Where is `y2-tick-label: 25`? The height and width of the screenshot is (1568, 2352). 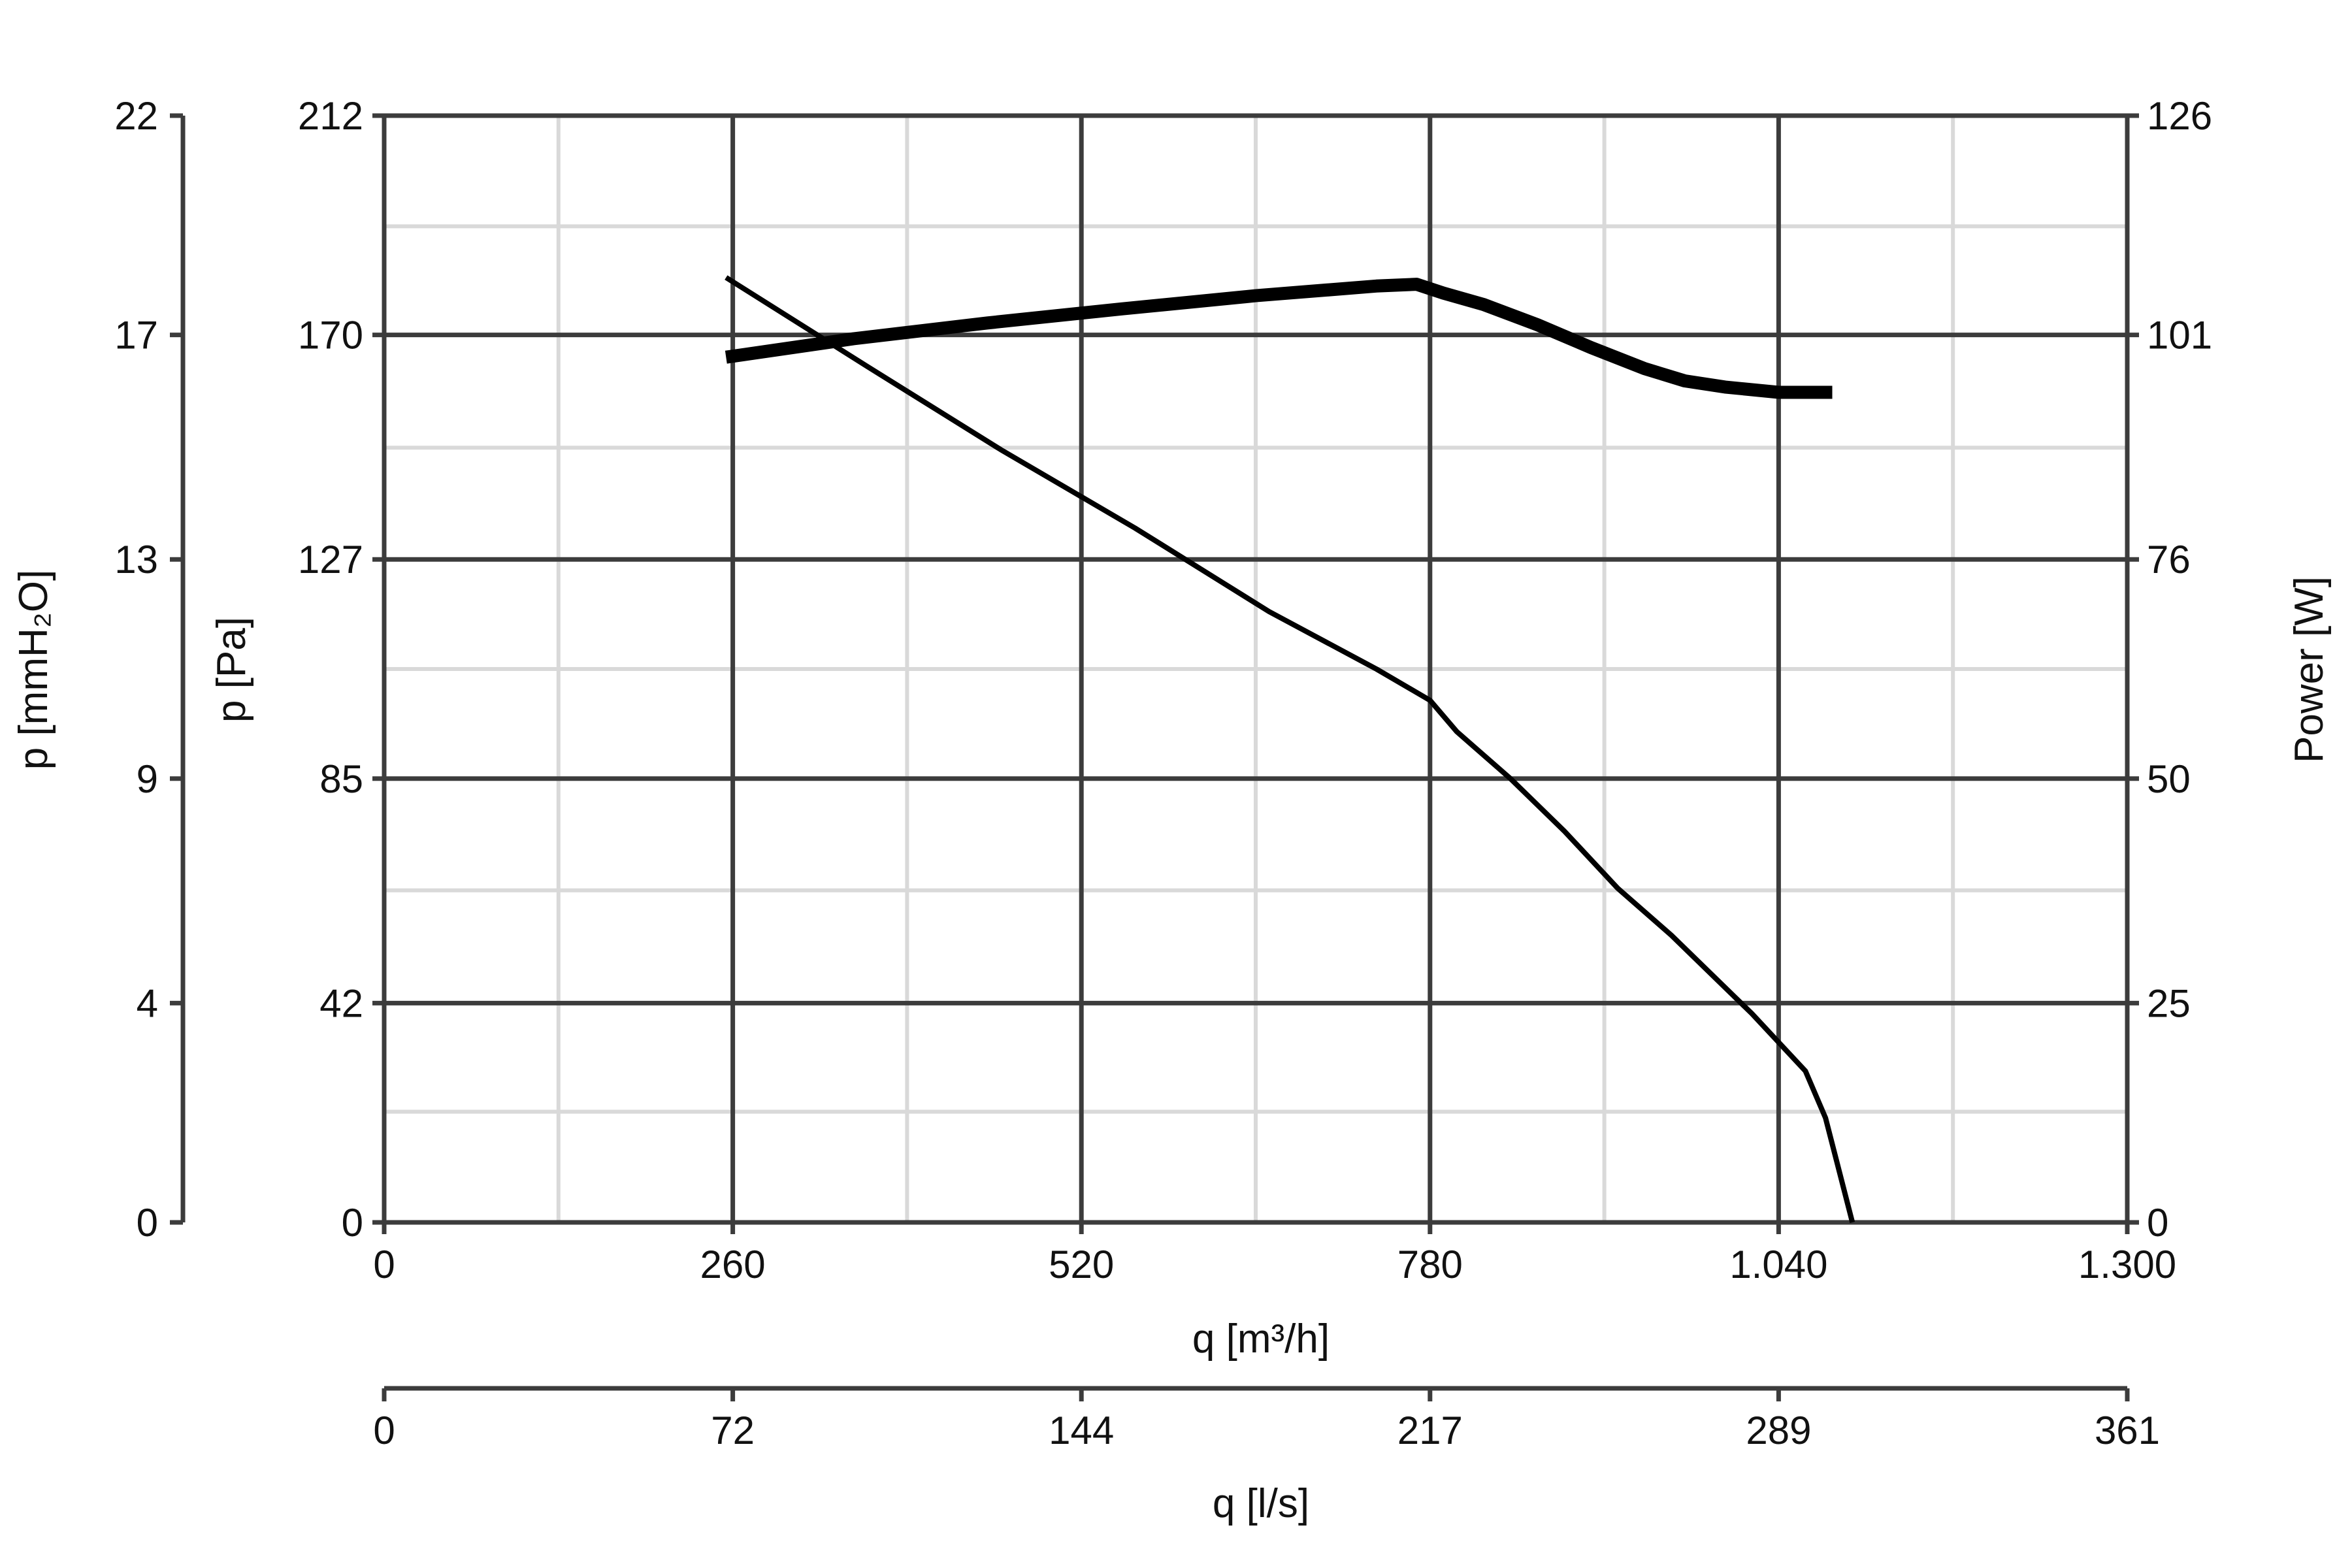
y2-tick-label: 25 is located at coordinates (2169, 1003).